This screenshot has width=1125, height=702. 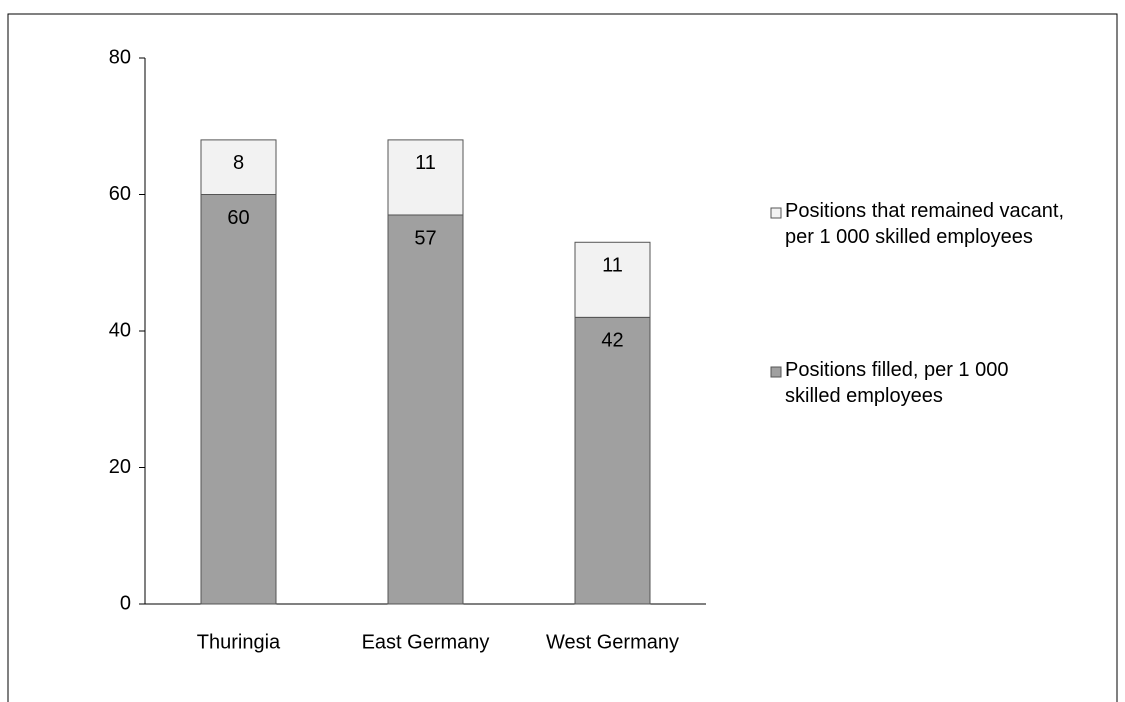 I want to click on data-label: 57, so click(x=425, y=238).